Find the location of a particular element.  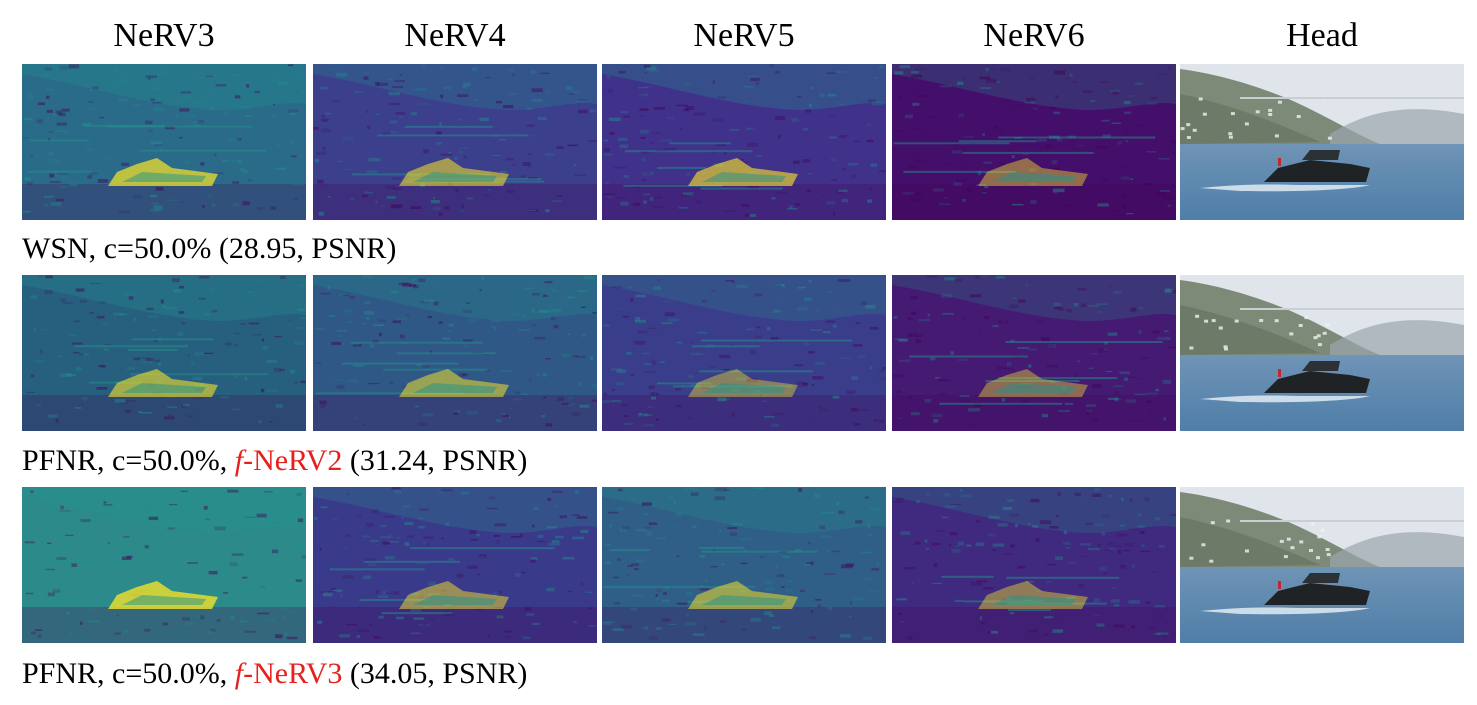

caption-suffix: (34.05, PSNR) is located at coordinates (435, 673).